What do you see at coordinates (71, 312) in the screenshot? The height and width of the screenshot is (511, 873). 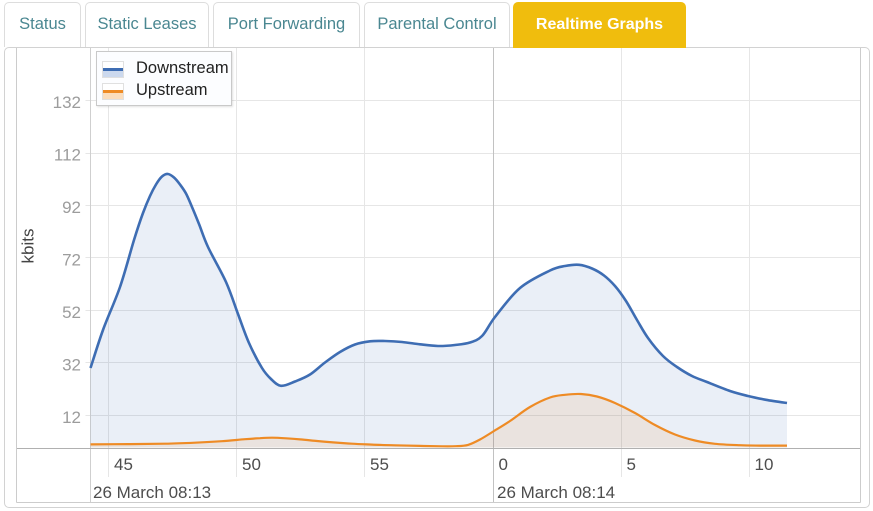 I see `svg-text: 52` at bounding box center [71, 312].